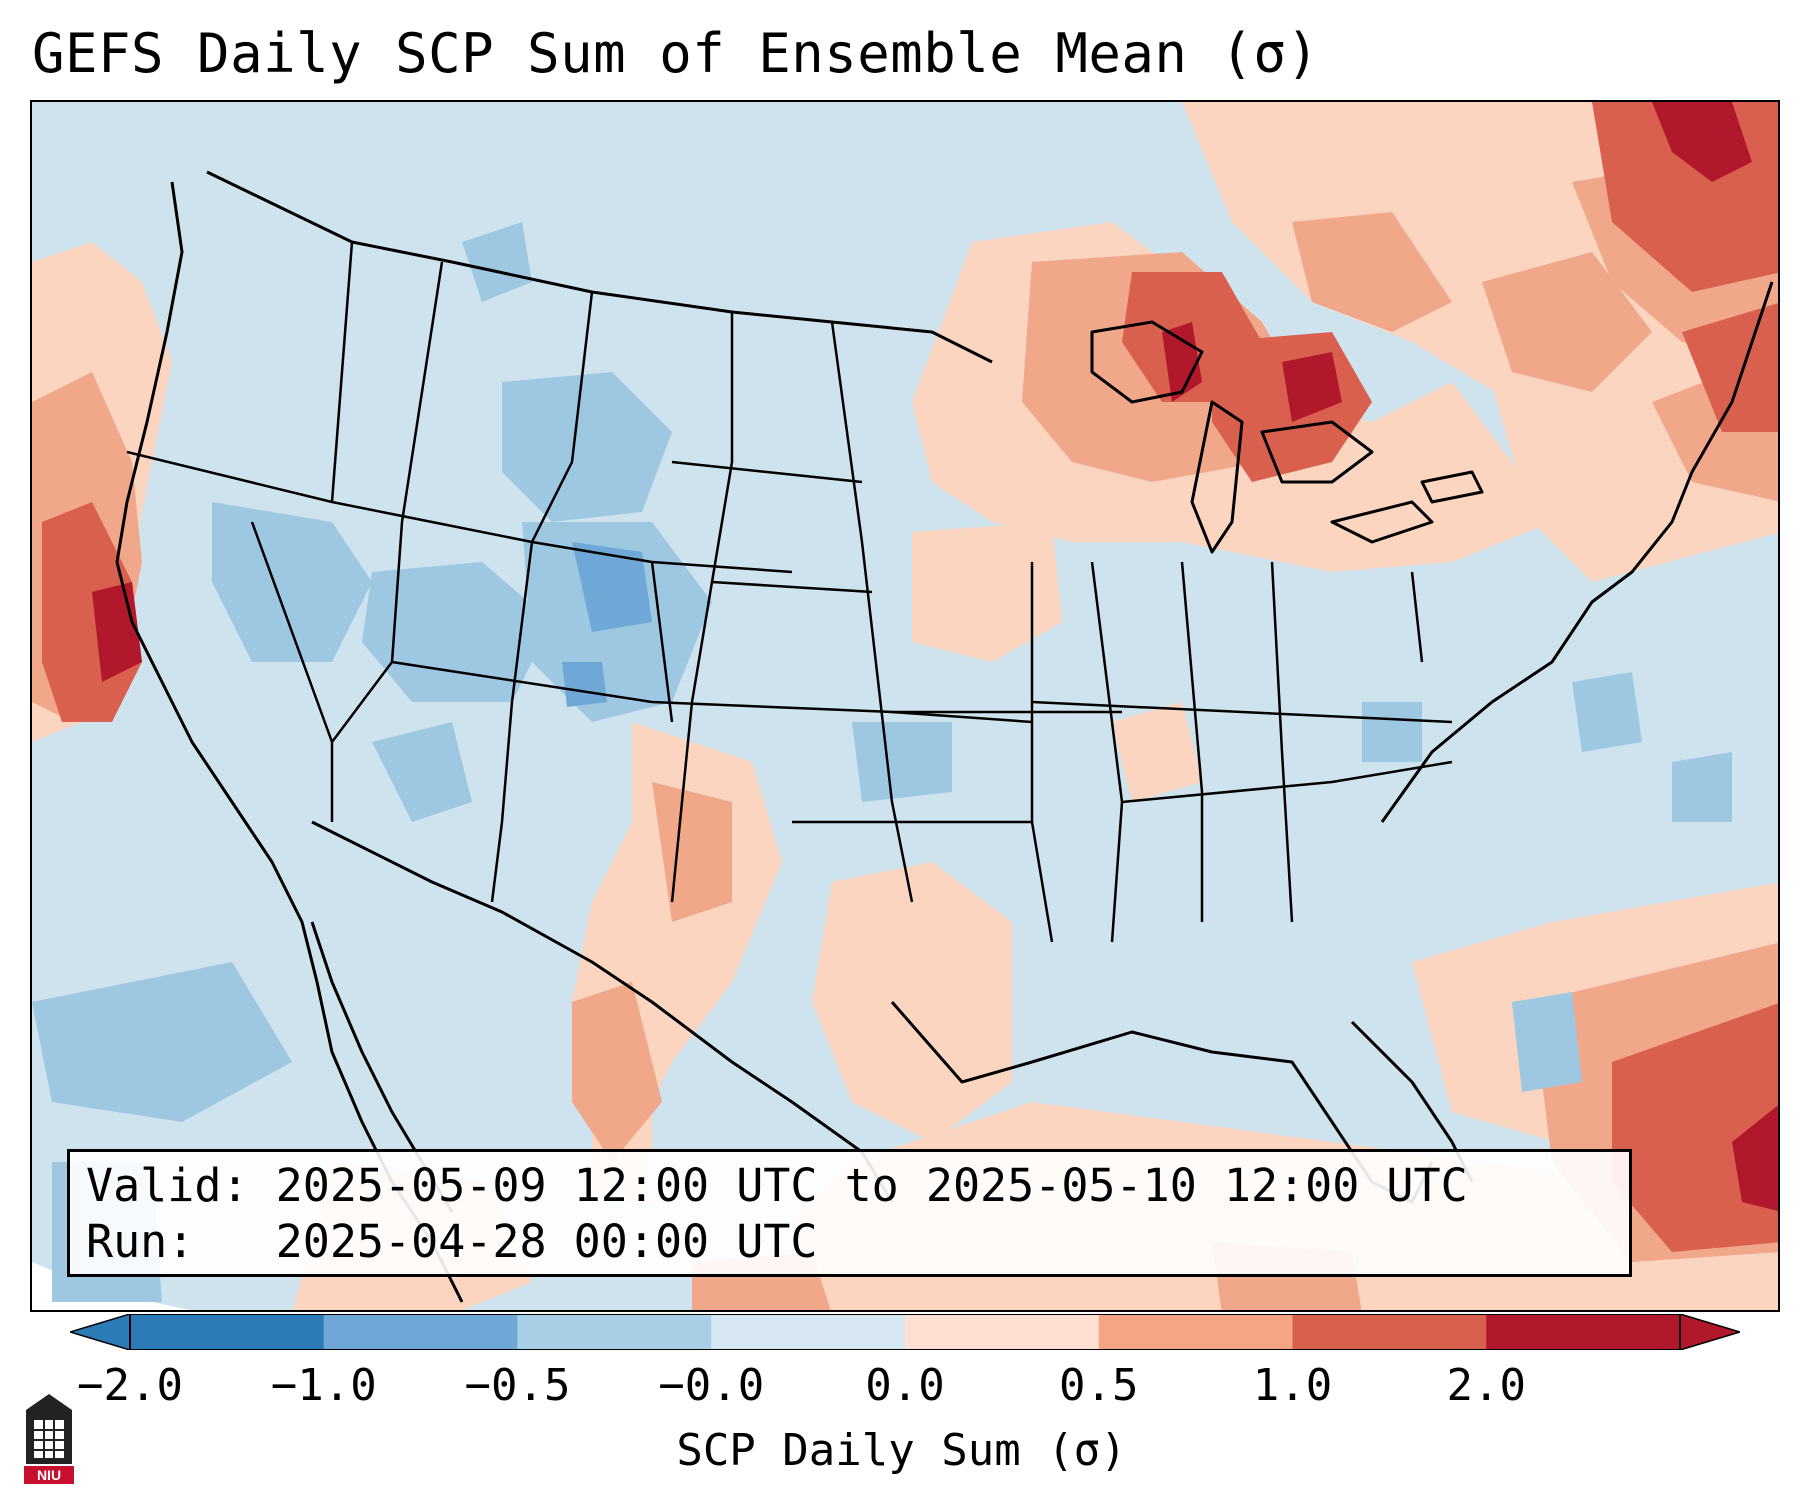 This screenshot has height=1506, width=1803. I want to click on colorbar-tick-label: 1.0, so click(1292, 1385).